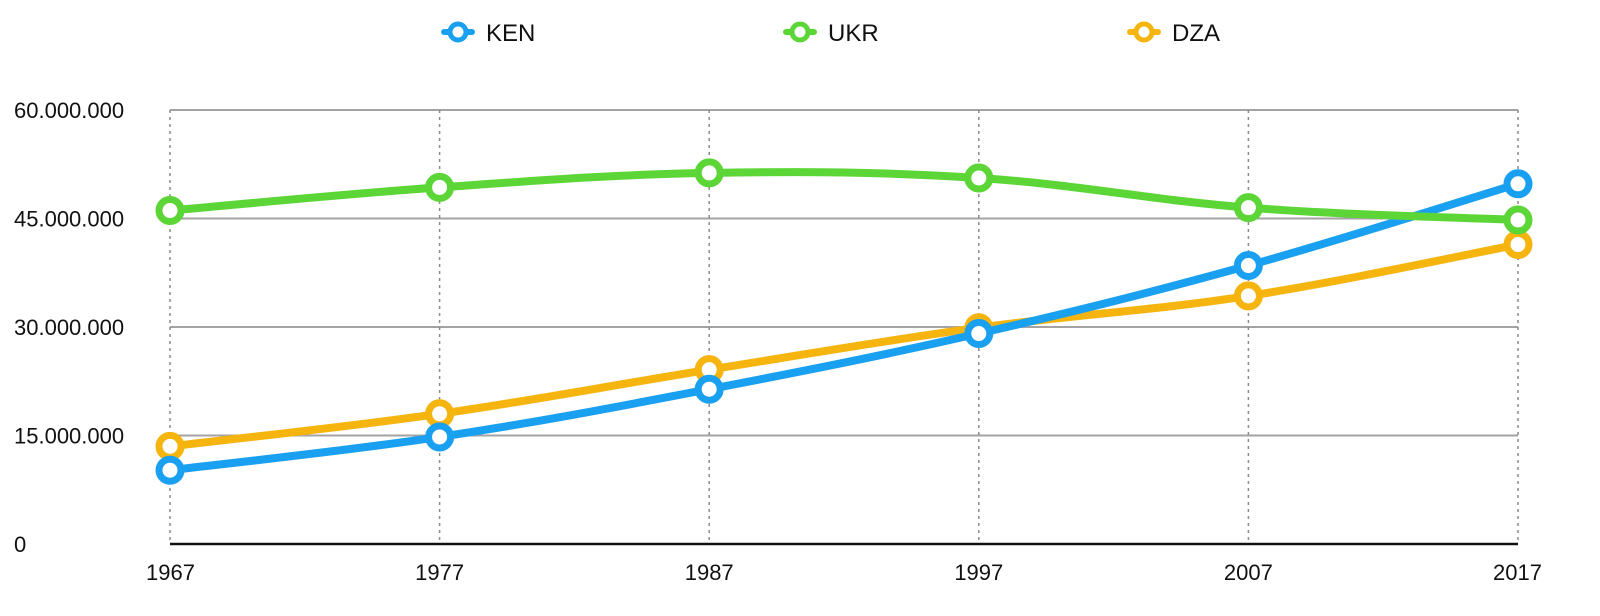 This screenshot has height=616, width=1600. I want to click on y-tick-label: 30.000.000, so click(69, 327).